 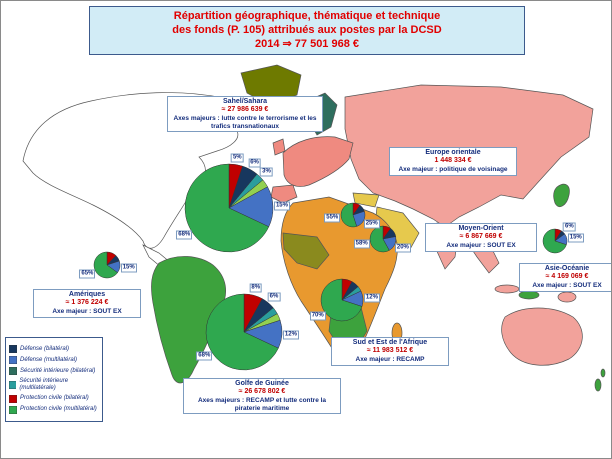 What do you see at coordinates (237, 158) in the screenshot?
I see `pie-percent-label: 5%` at bounding box center [237, 158].